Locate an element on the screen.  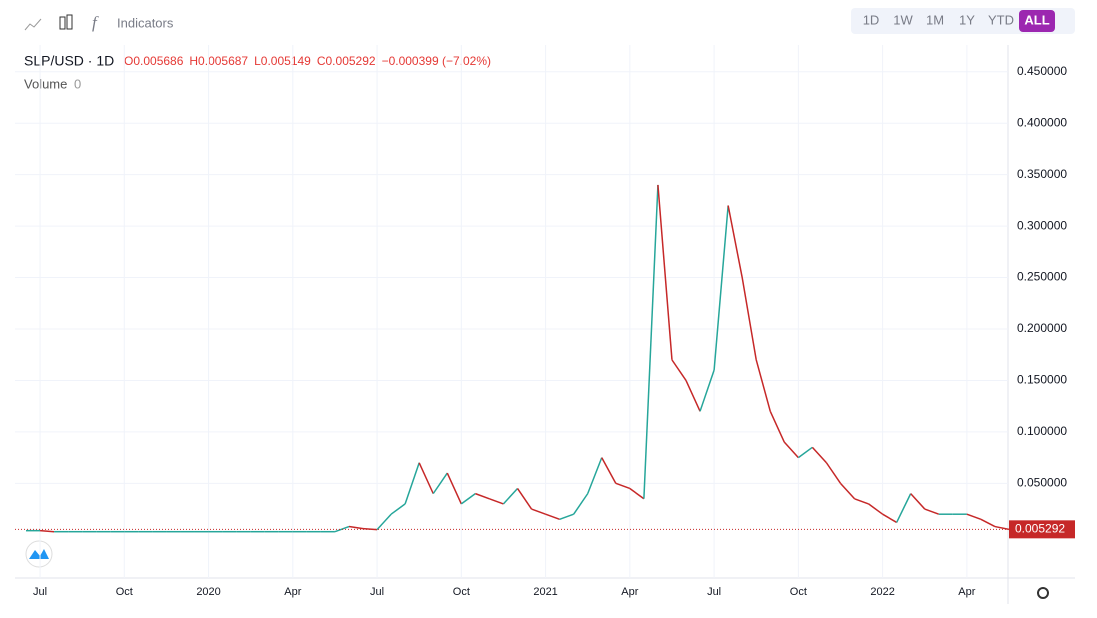
chart-type-icon is located at coordinates (33, 24).